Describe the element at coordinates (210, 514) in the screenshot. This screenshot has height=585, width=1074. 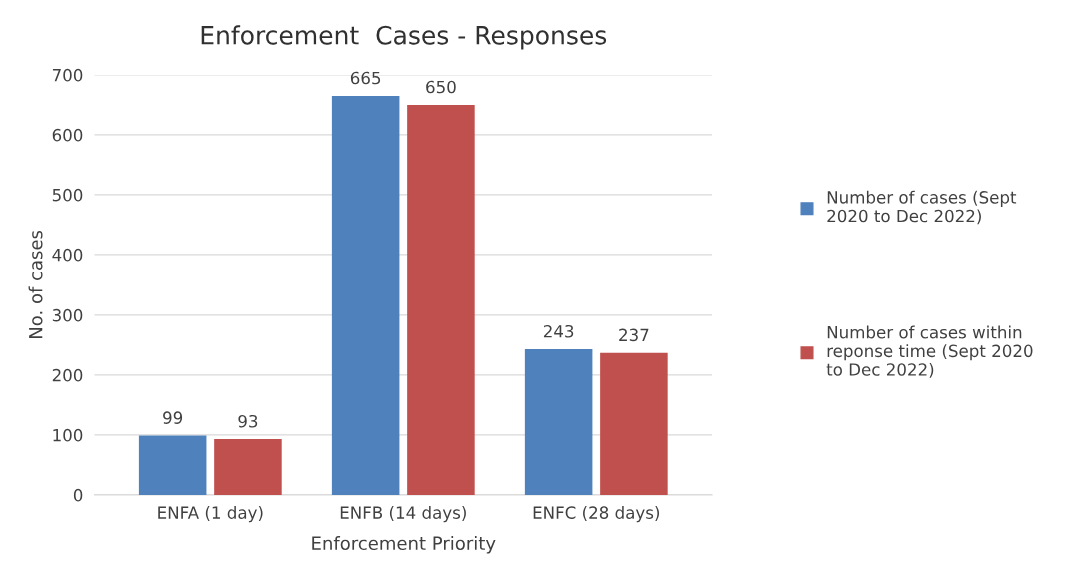
I see `x-tick-label: ENFA (1 day)` at that location.